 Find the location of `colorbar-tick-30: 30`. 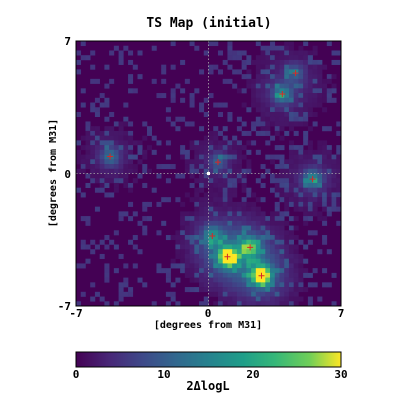

colorbar-tick-30: 30 is located at coordinates (340, 374).